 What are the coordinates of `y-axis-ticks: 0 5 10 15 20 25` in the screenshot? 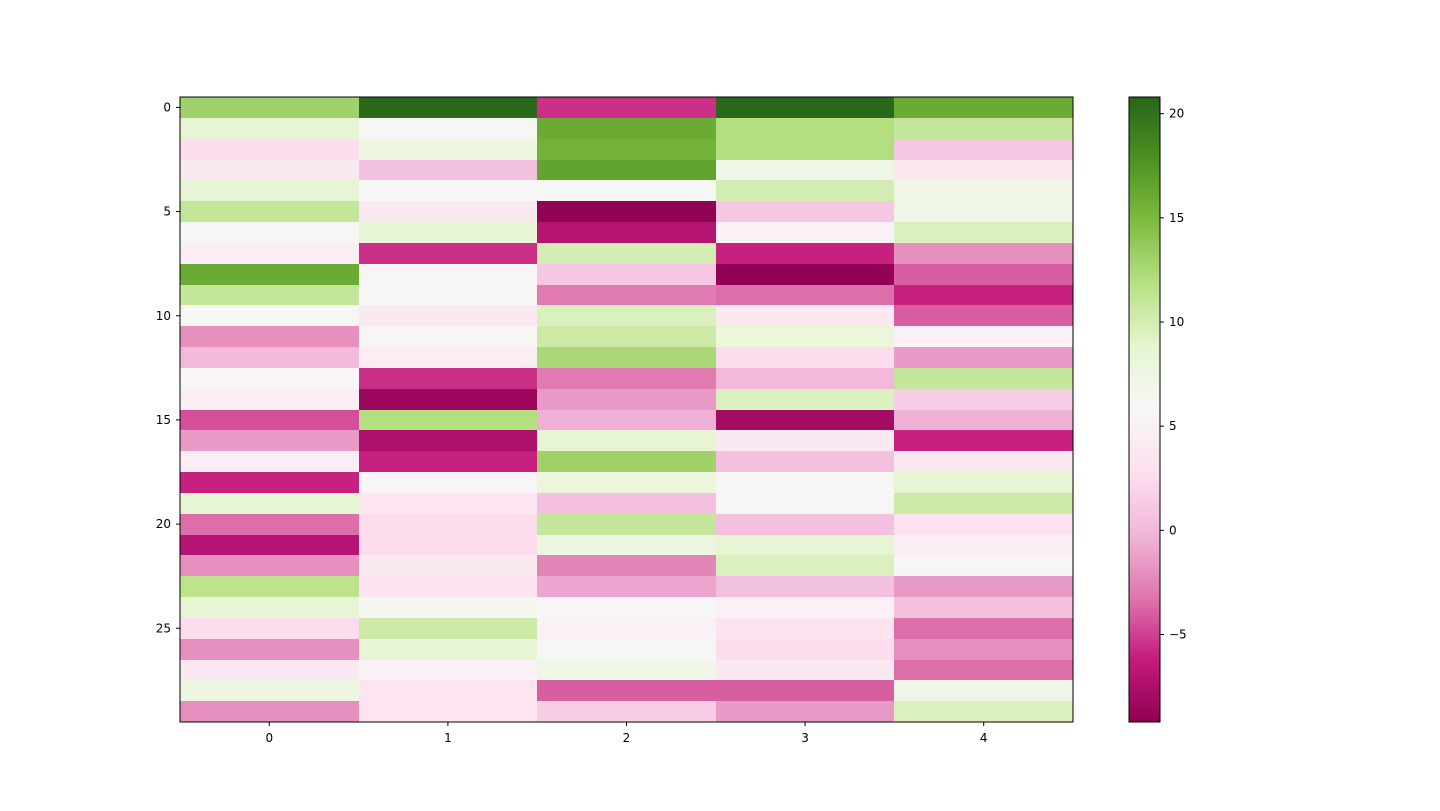 It's located at (168, 367).